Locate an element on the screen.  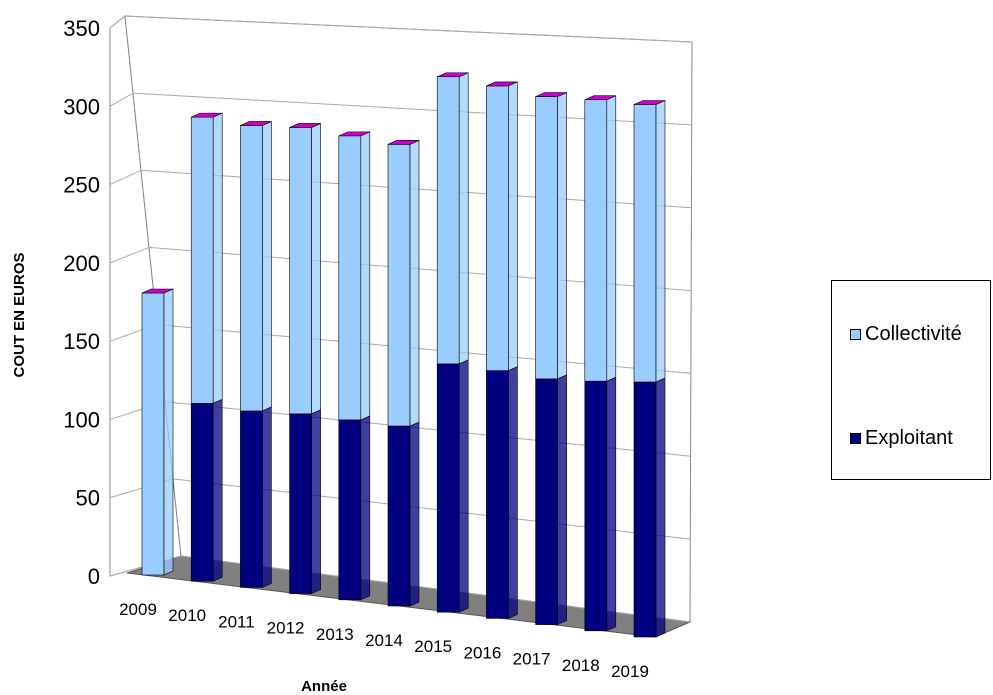
y-axis-title: COUT EN EUROS is located at coordinates (19, 314).